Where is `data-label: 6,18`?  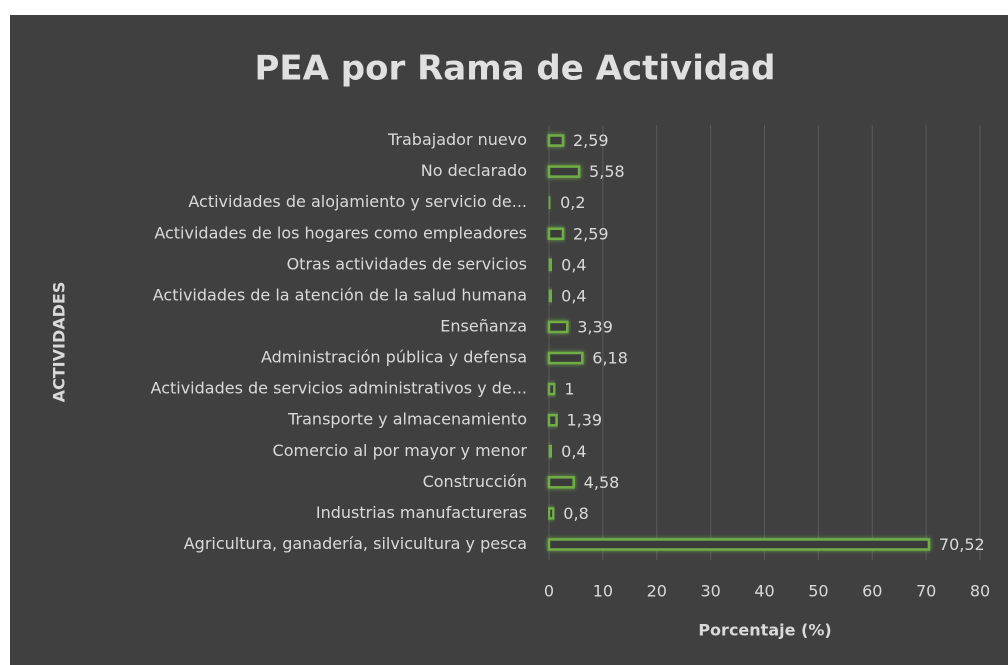 data-label: 6,18 is located at coordinates (610, 358).